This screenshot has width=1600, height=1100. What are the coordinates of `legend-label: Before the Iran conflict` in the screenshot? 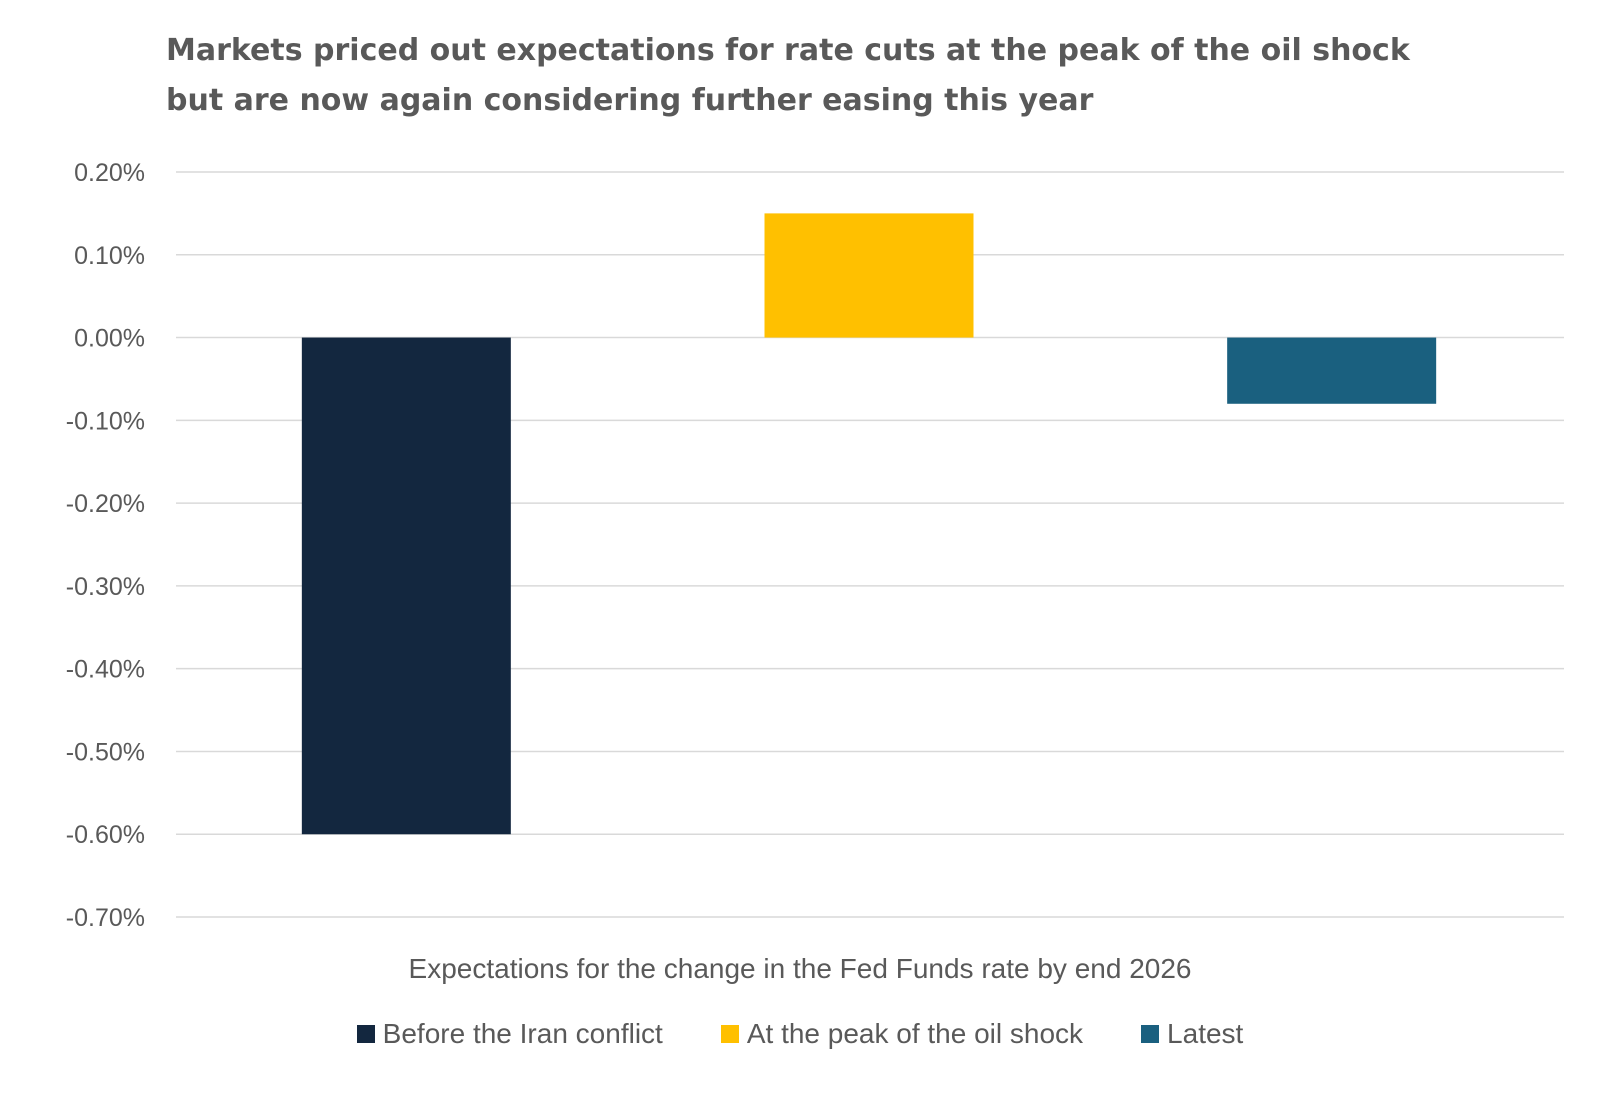 It's located at (522, 1033).